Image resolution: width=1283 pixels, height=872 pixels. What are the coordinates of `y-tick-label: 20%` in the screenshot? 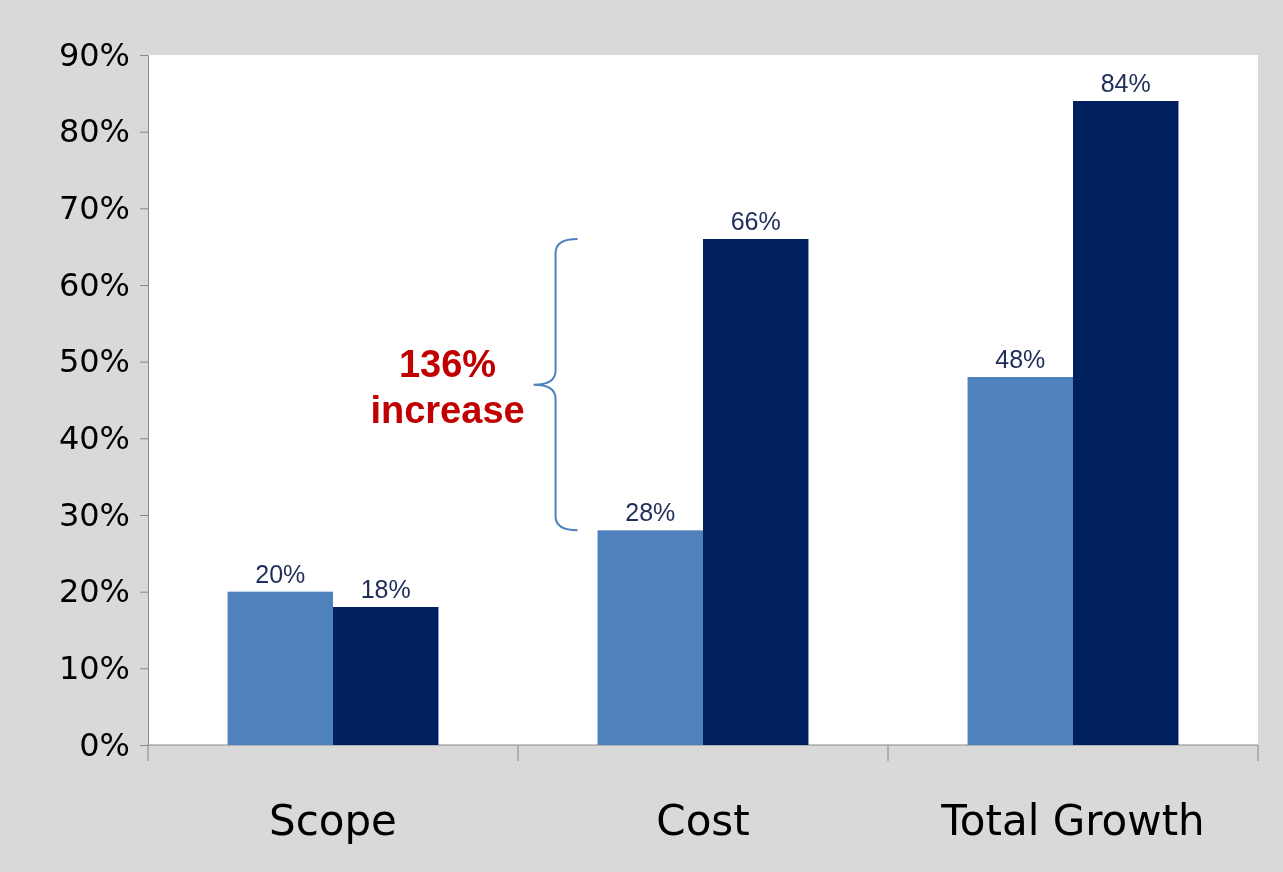 It's located at (94, 591).